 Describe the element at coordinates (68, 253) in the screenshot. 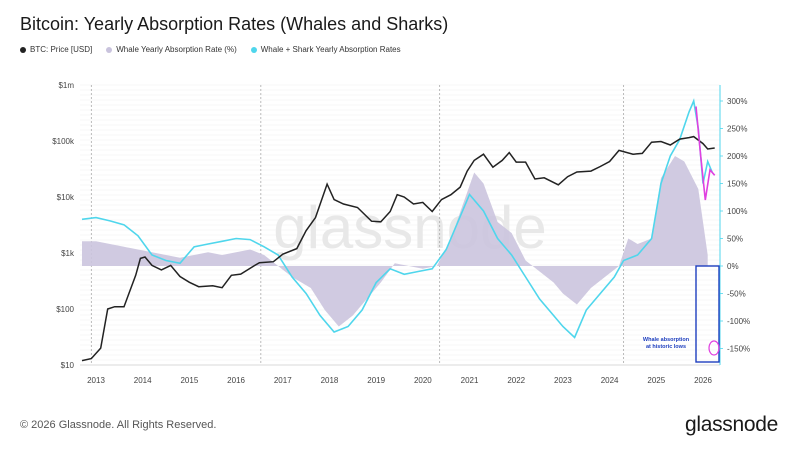

I see `left-tick-label: $1k` at that location.